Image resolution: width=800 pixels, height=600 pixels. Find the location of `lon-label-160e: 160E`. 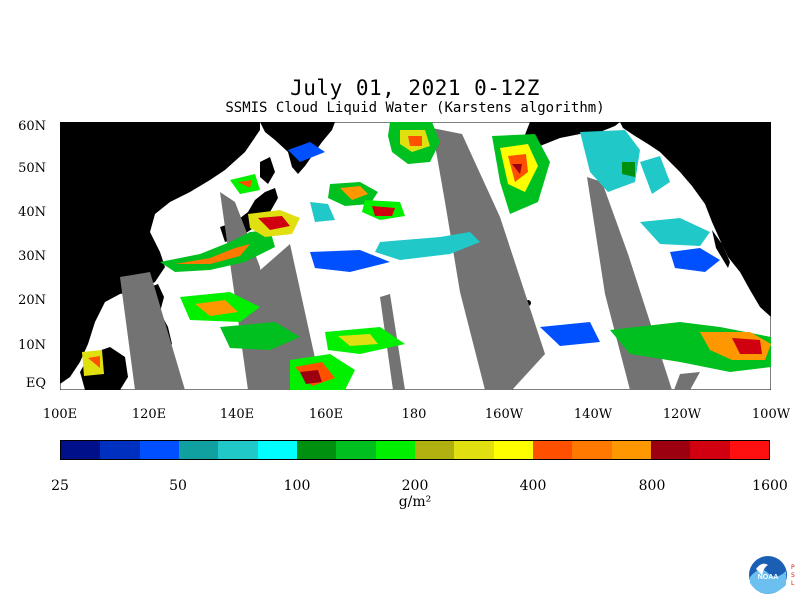

lon-label-160e: 160E is located at coordinates (326, 414).